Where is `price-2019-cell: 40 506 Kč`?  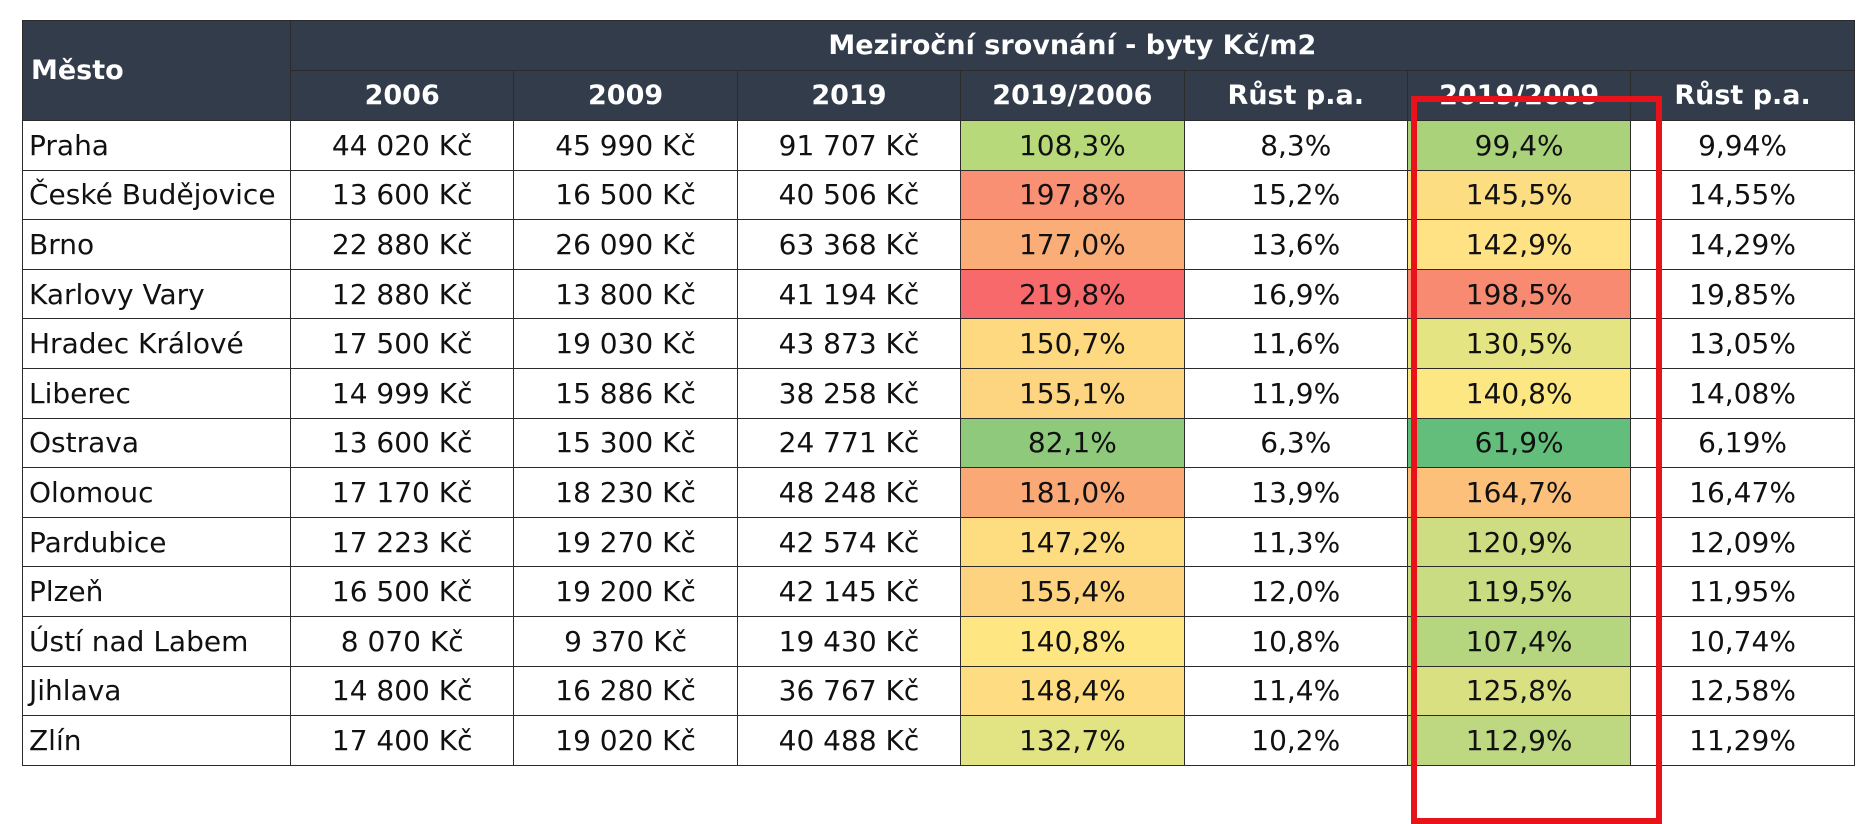 price-2019-cell: 40 506 Kč is located at coordinates (849, 195).